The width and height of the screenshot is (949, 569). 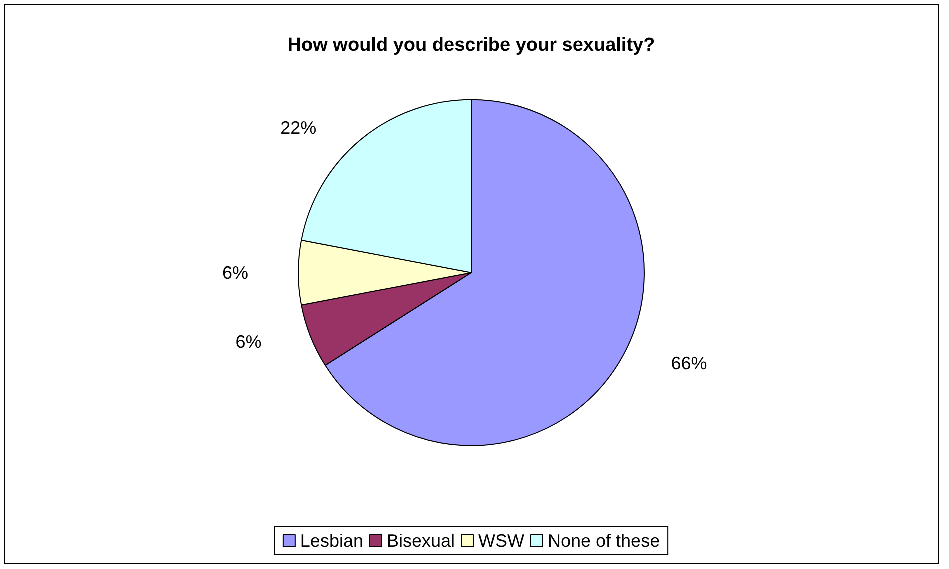 What do you see at coordinates (501, 541) in the screenshot?
I see `legend-label: WSW` at bounding box center [501, 541].